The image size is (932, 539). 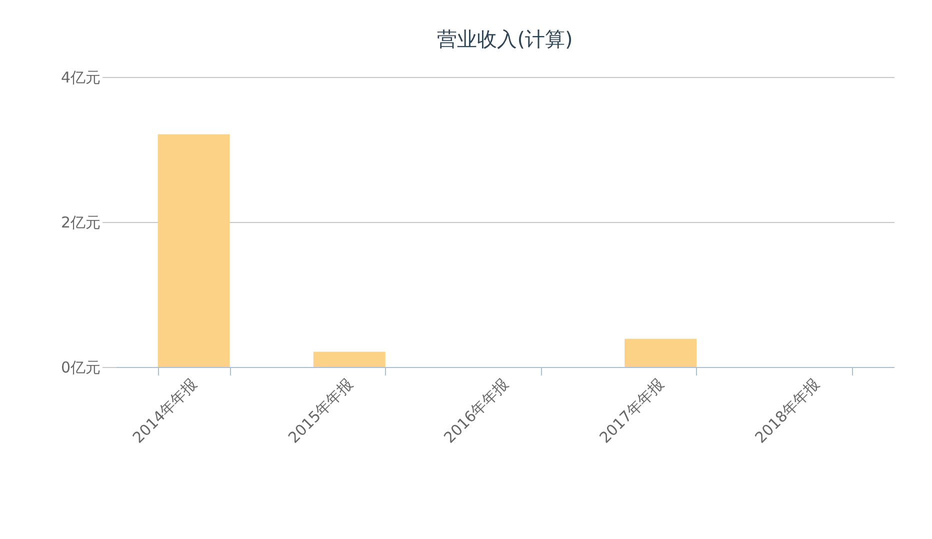 What do you see at coordinates (80, 77) in the screenshot?
I see `y-tick-label: 4亿元` at bounding box center [80, 77].